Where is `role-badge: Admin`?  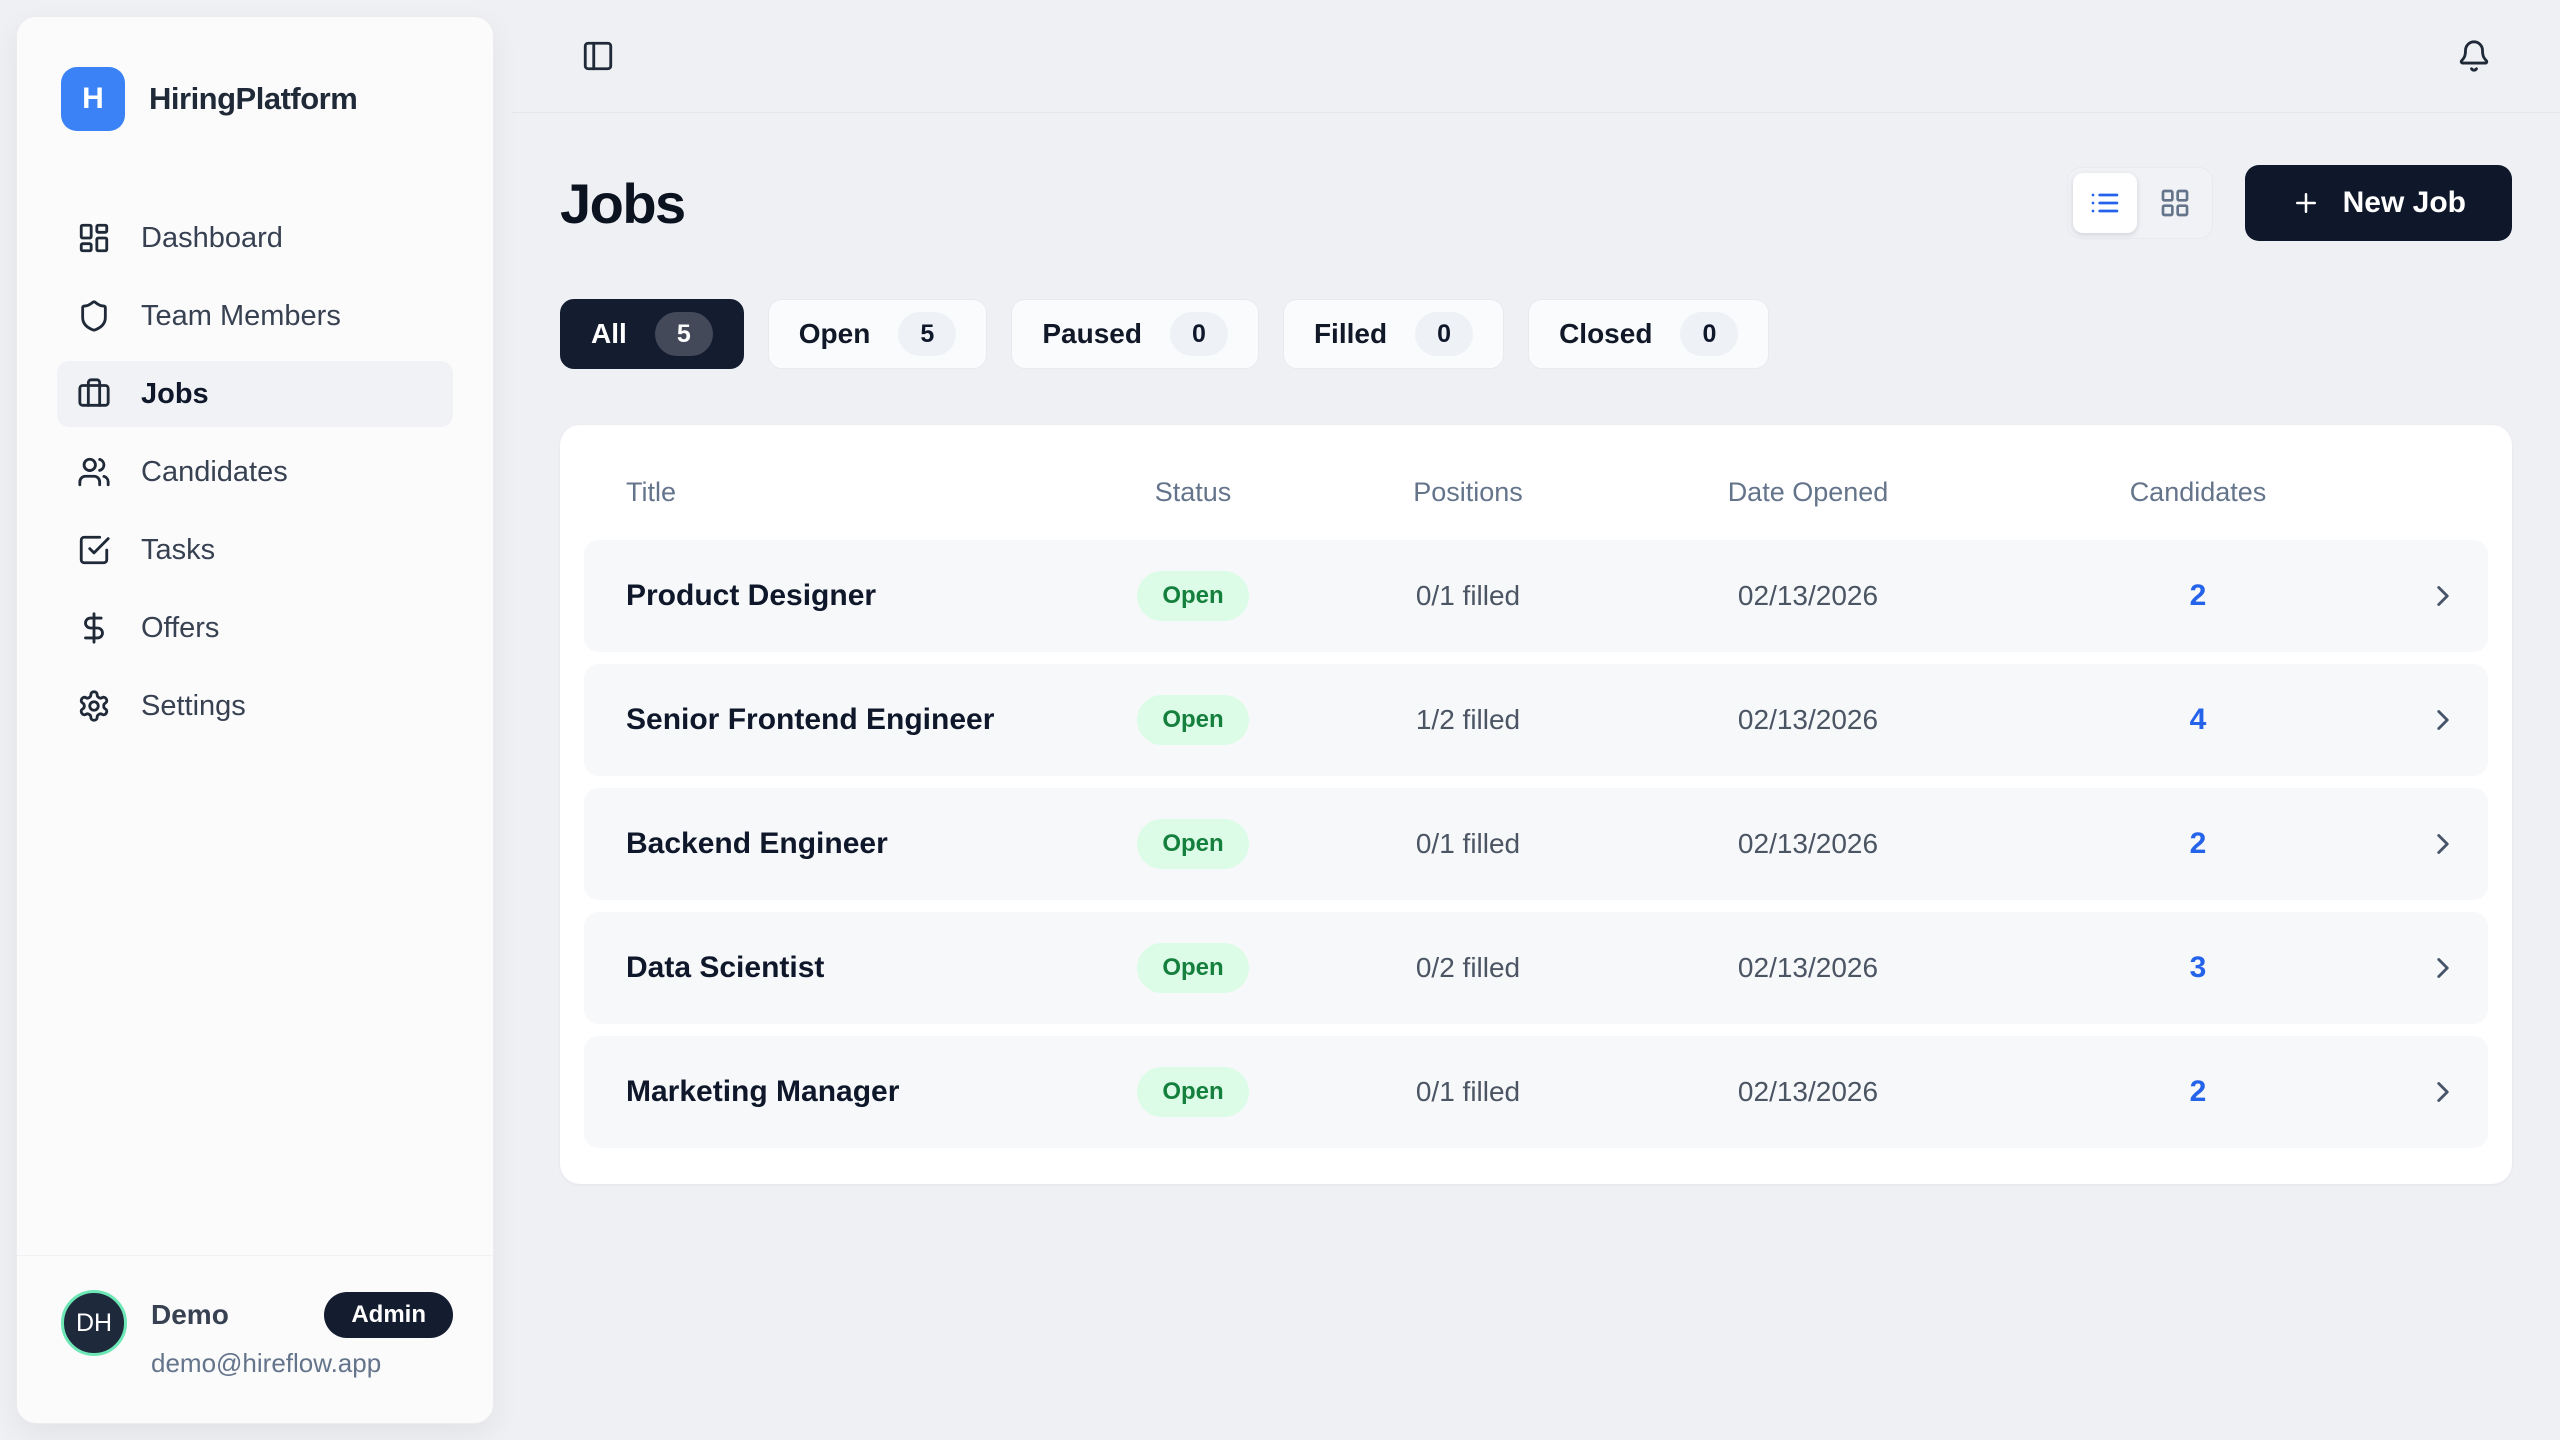
role-badge: Admin is located at coordinates (388, 1315).